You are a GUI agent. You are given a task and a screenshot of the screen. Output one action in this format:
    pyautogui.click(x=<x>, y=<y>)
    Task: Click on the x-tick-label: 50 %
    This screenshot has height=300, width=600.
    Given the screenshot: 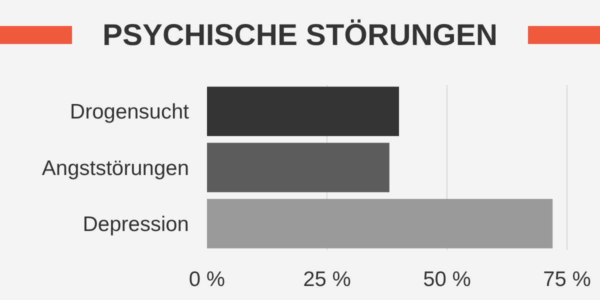 What is the action you would take?
    pyautogui.click(x=447, y=279)
    